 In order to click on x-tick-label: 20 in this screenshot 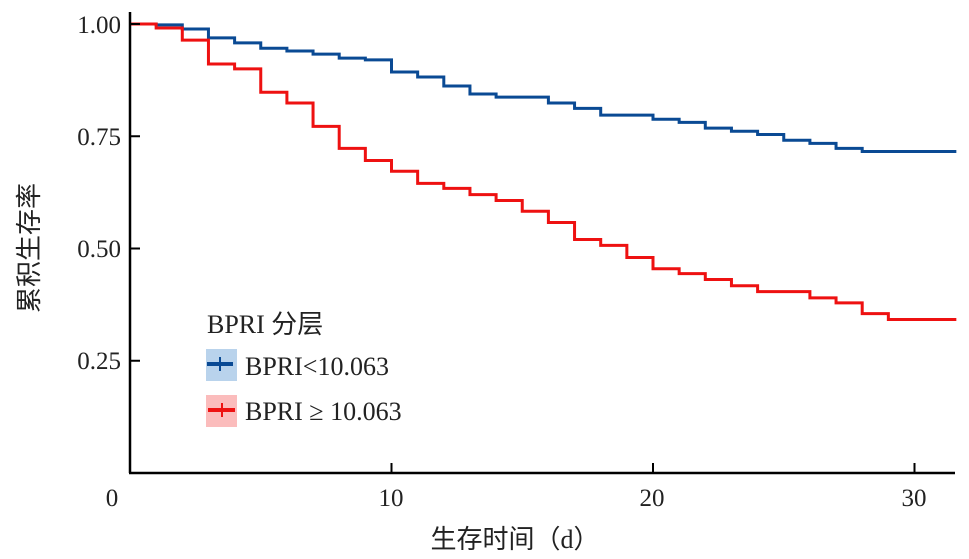, I will do `click(652, 498)`.